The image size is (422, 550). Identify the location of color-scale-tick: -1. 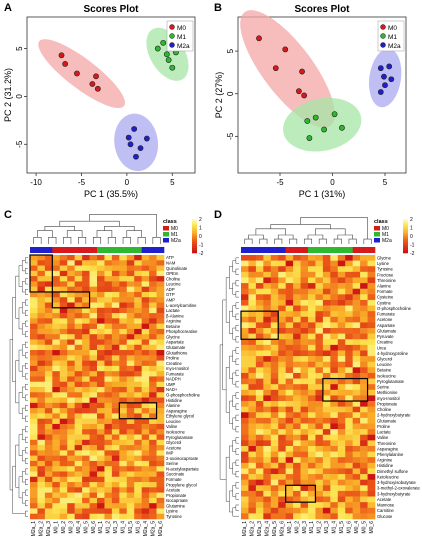
(201, 246).